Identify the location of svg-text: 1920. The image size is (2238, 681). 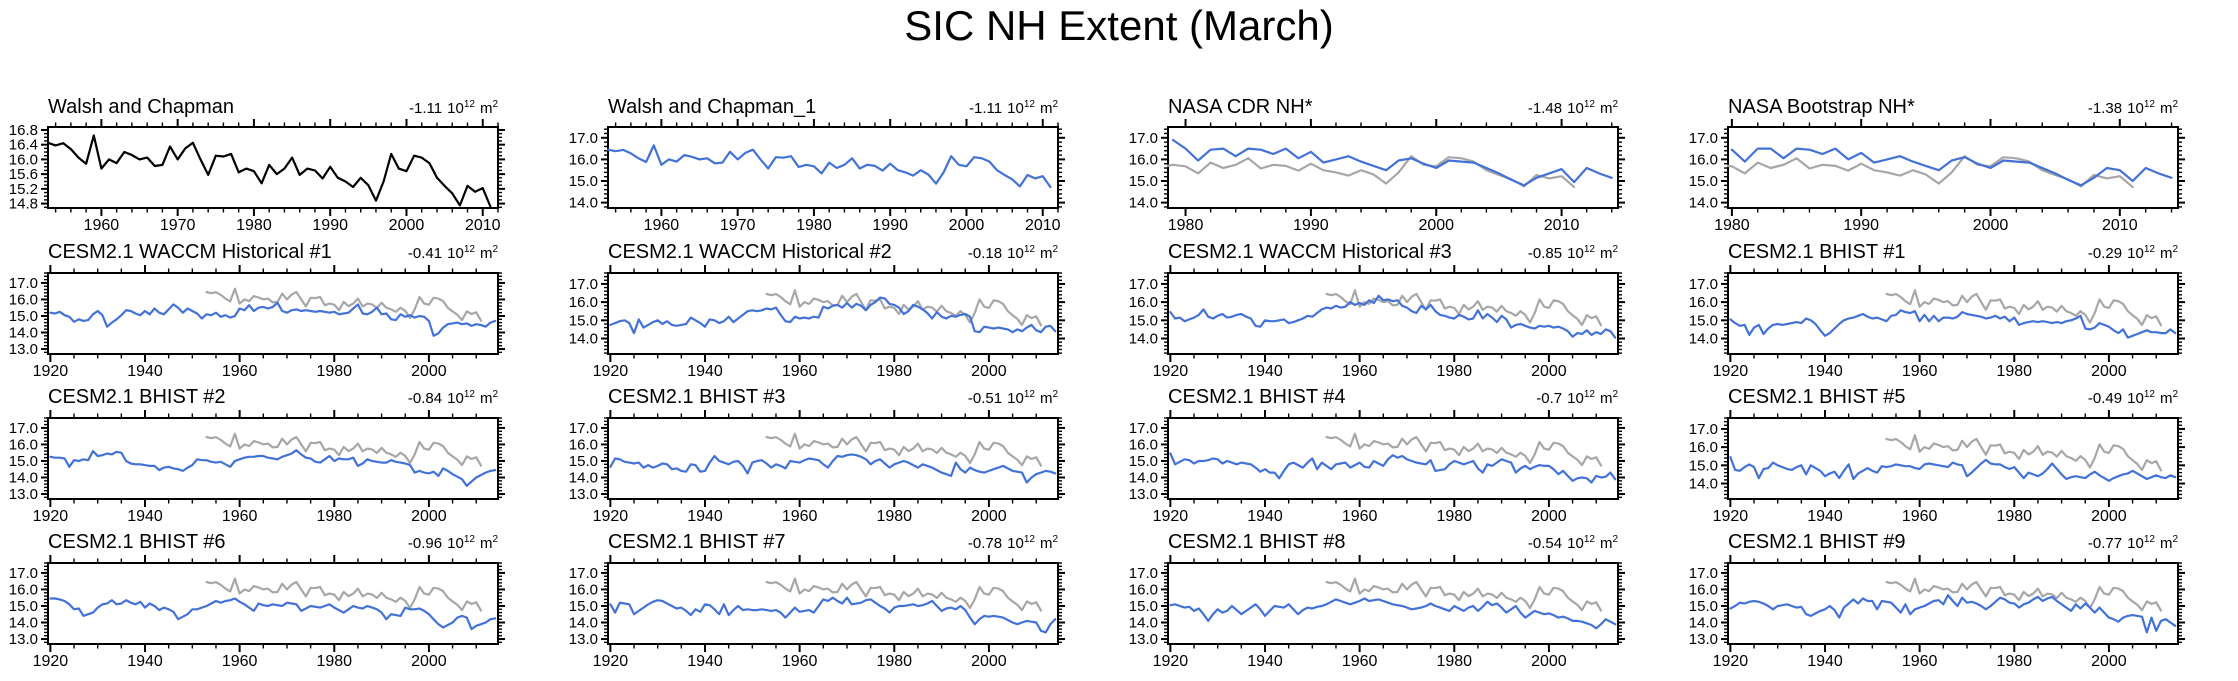
(1171, 661).